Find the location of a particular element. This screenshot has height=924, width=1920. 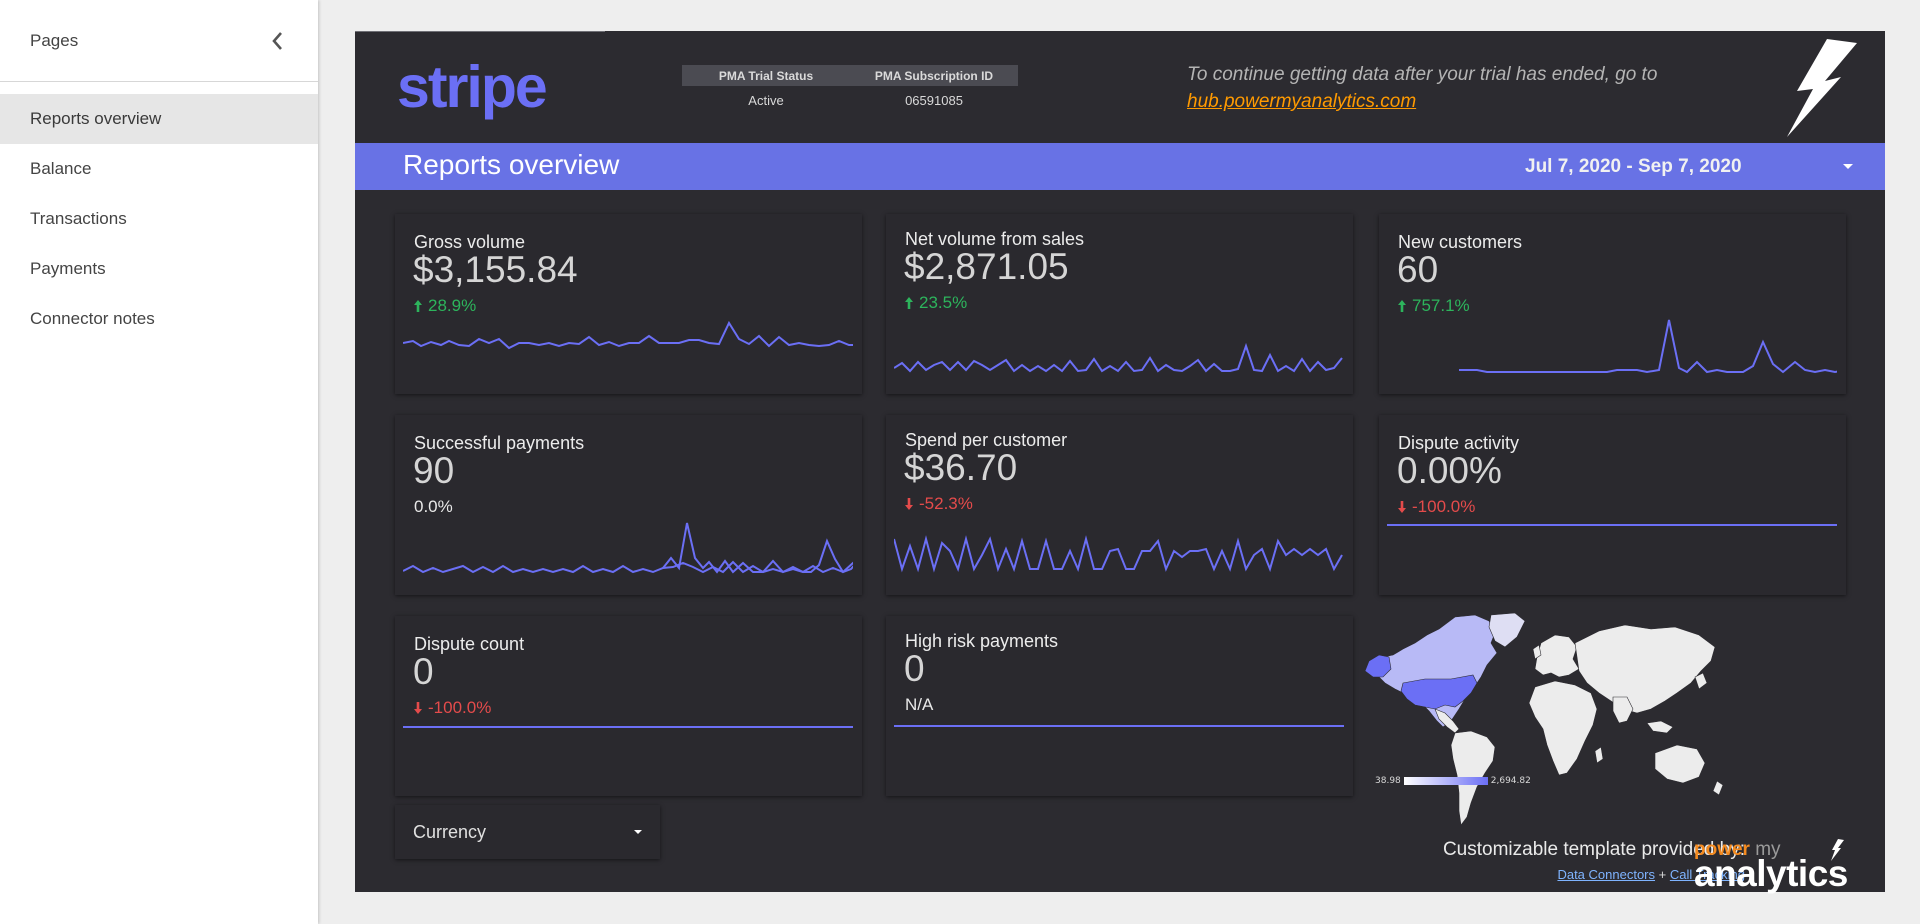

card-change-value: 757.1% is located at coordinates (1441, 305).